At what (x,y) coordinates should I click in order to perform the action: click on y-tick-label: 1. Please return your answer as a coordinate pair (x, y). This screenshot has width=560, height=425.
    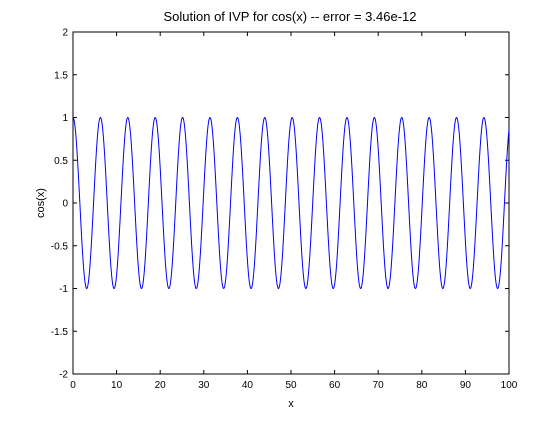
    Looking at the image, I should click on (65, 118).